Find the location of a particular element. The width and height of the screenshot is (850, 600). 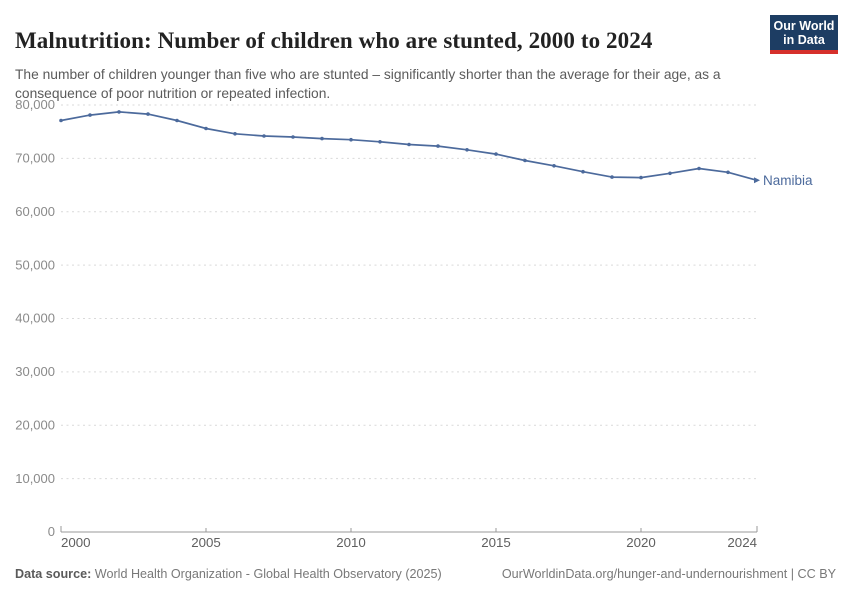

y-tick-label: 0 is located at coordinates (51, 531).